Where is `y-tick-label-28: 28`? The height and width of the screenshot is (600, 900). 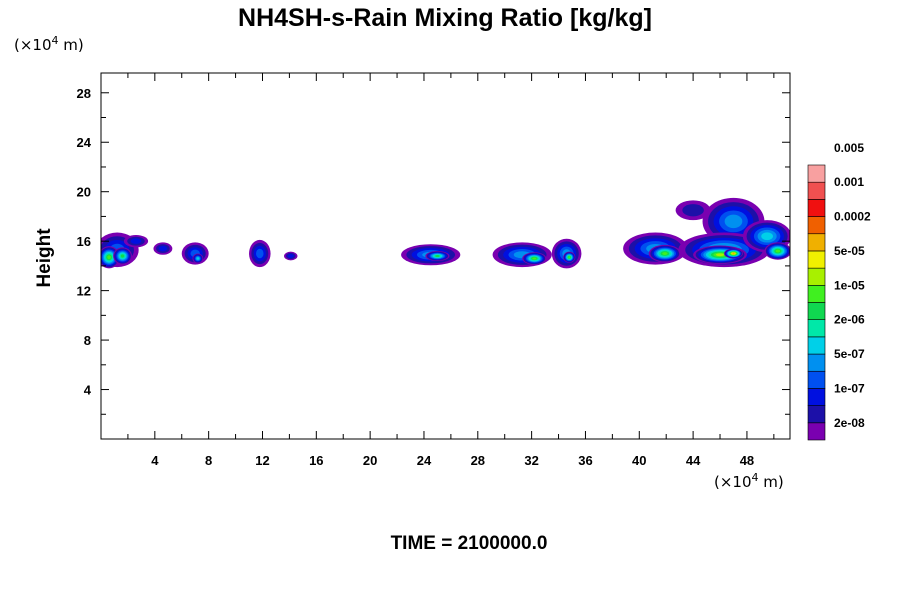
y-tick-label-28: 28 is located at coordinates (84, 93).